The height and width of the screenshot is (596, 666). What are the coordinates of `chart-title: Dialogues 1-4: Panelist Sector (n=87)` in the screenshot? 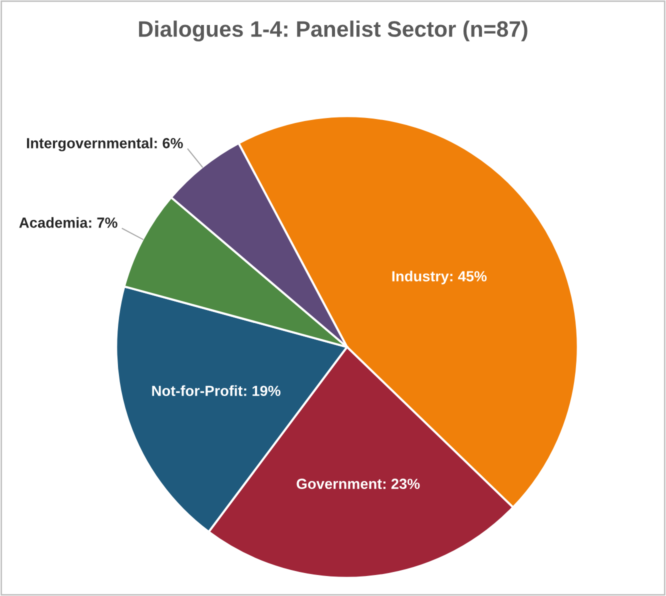 It's located at (333, 31).